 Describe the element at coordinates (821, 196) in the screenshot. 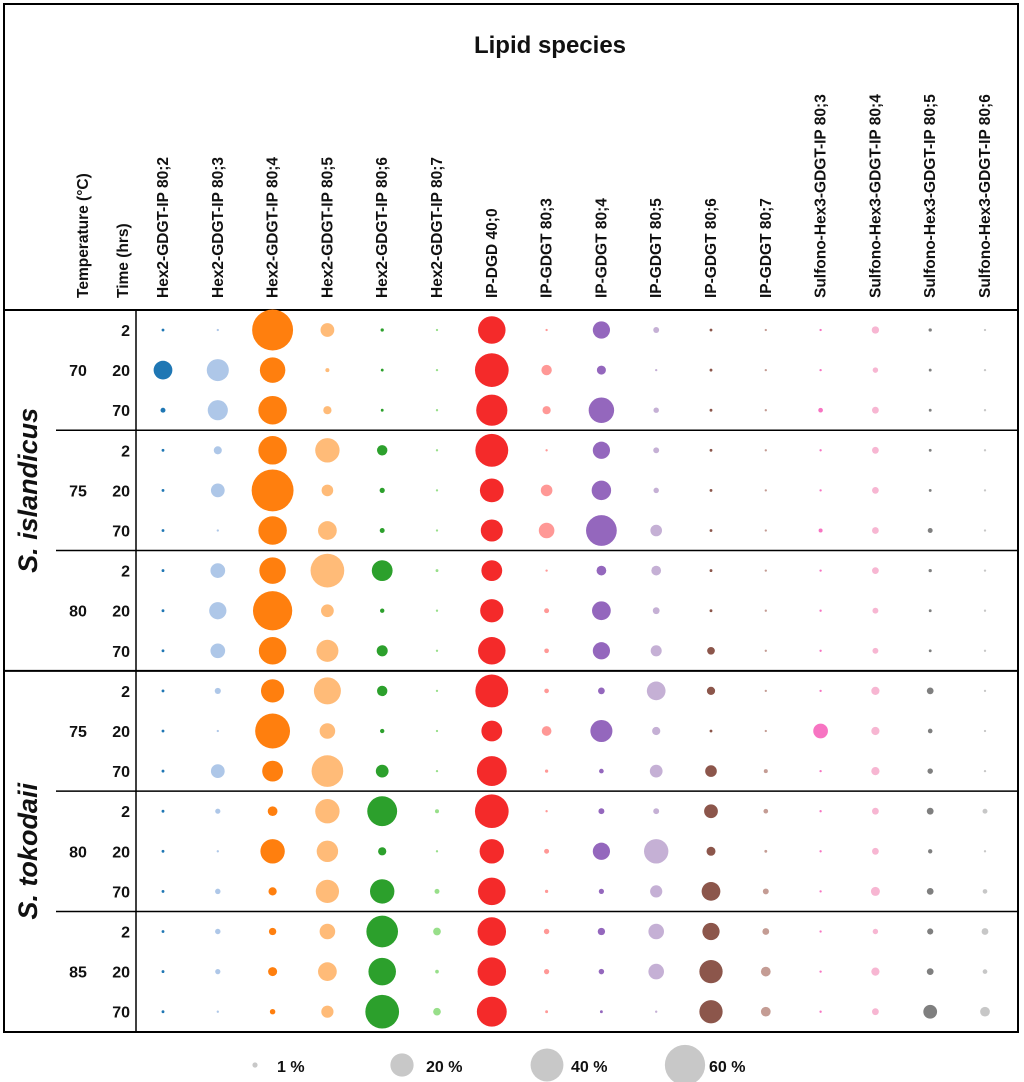

I see `column-header: Sulfono-Hex3-GDGT-IP 80;3` at that location.